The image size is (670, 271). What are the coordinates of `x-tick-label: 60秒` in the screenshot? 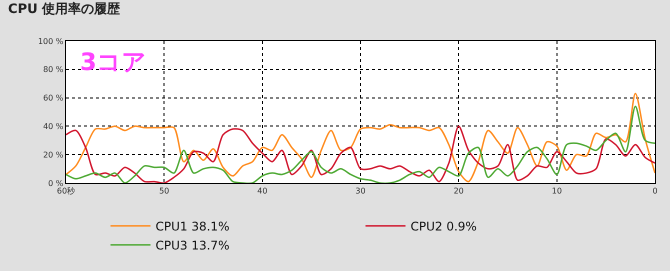 It's located at (66, 191).